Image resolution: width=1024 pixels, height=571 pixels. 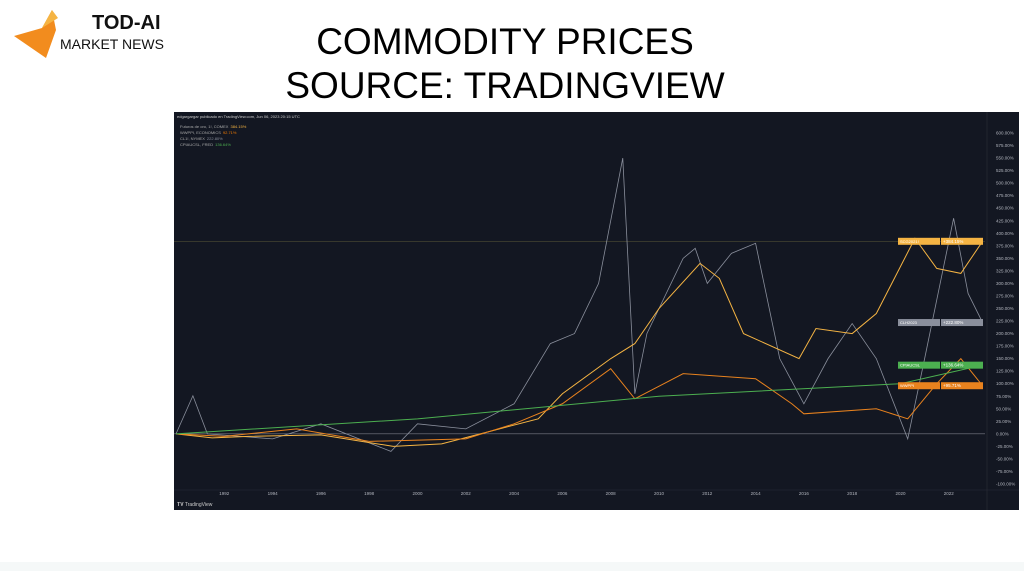 What do you see at coordinates (195, 505) in the screenshot?
I see `tradingview-watermark: 𝐓𝐕 TradingView` at bounding box center [195, 505].